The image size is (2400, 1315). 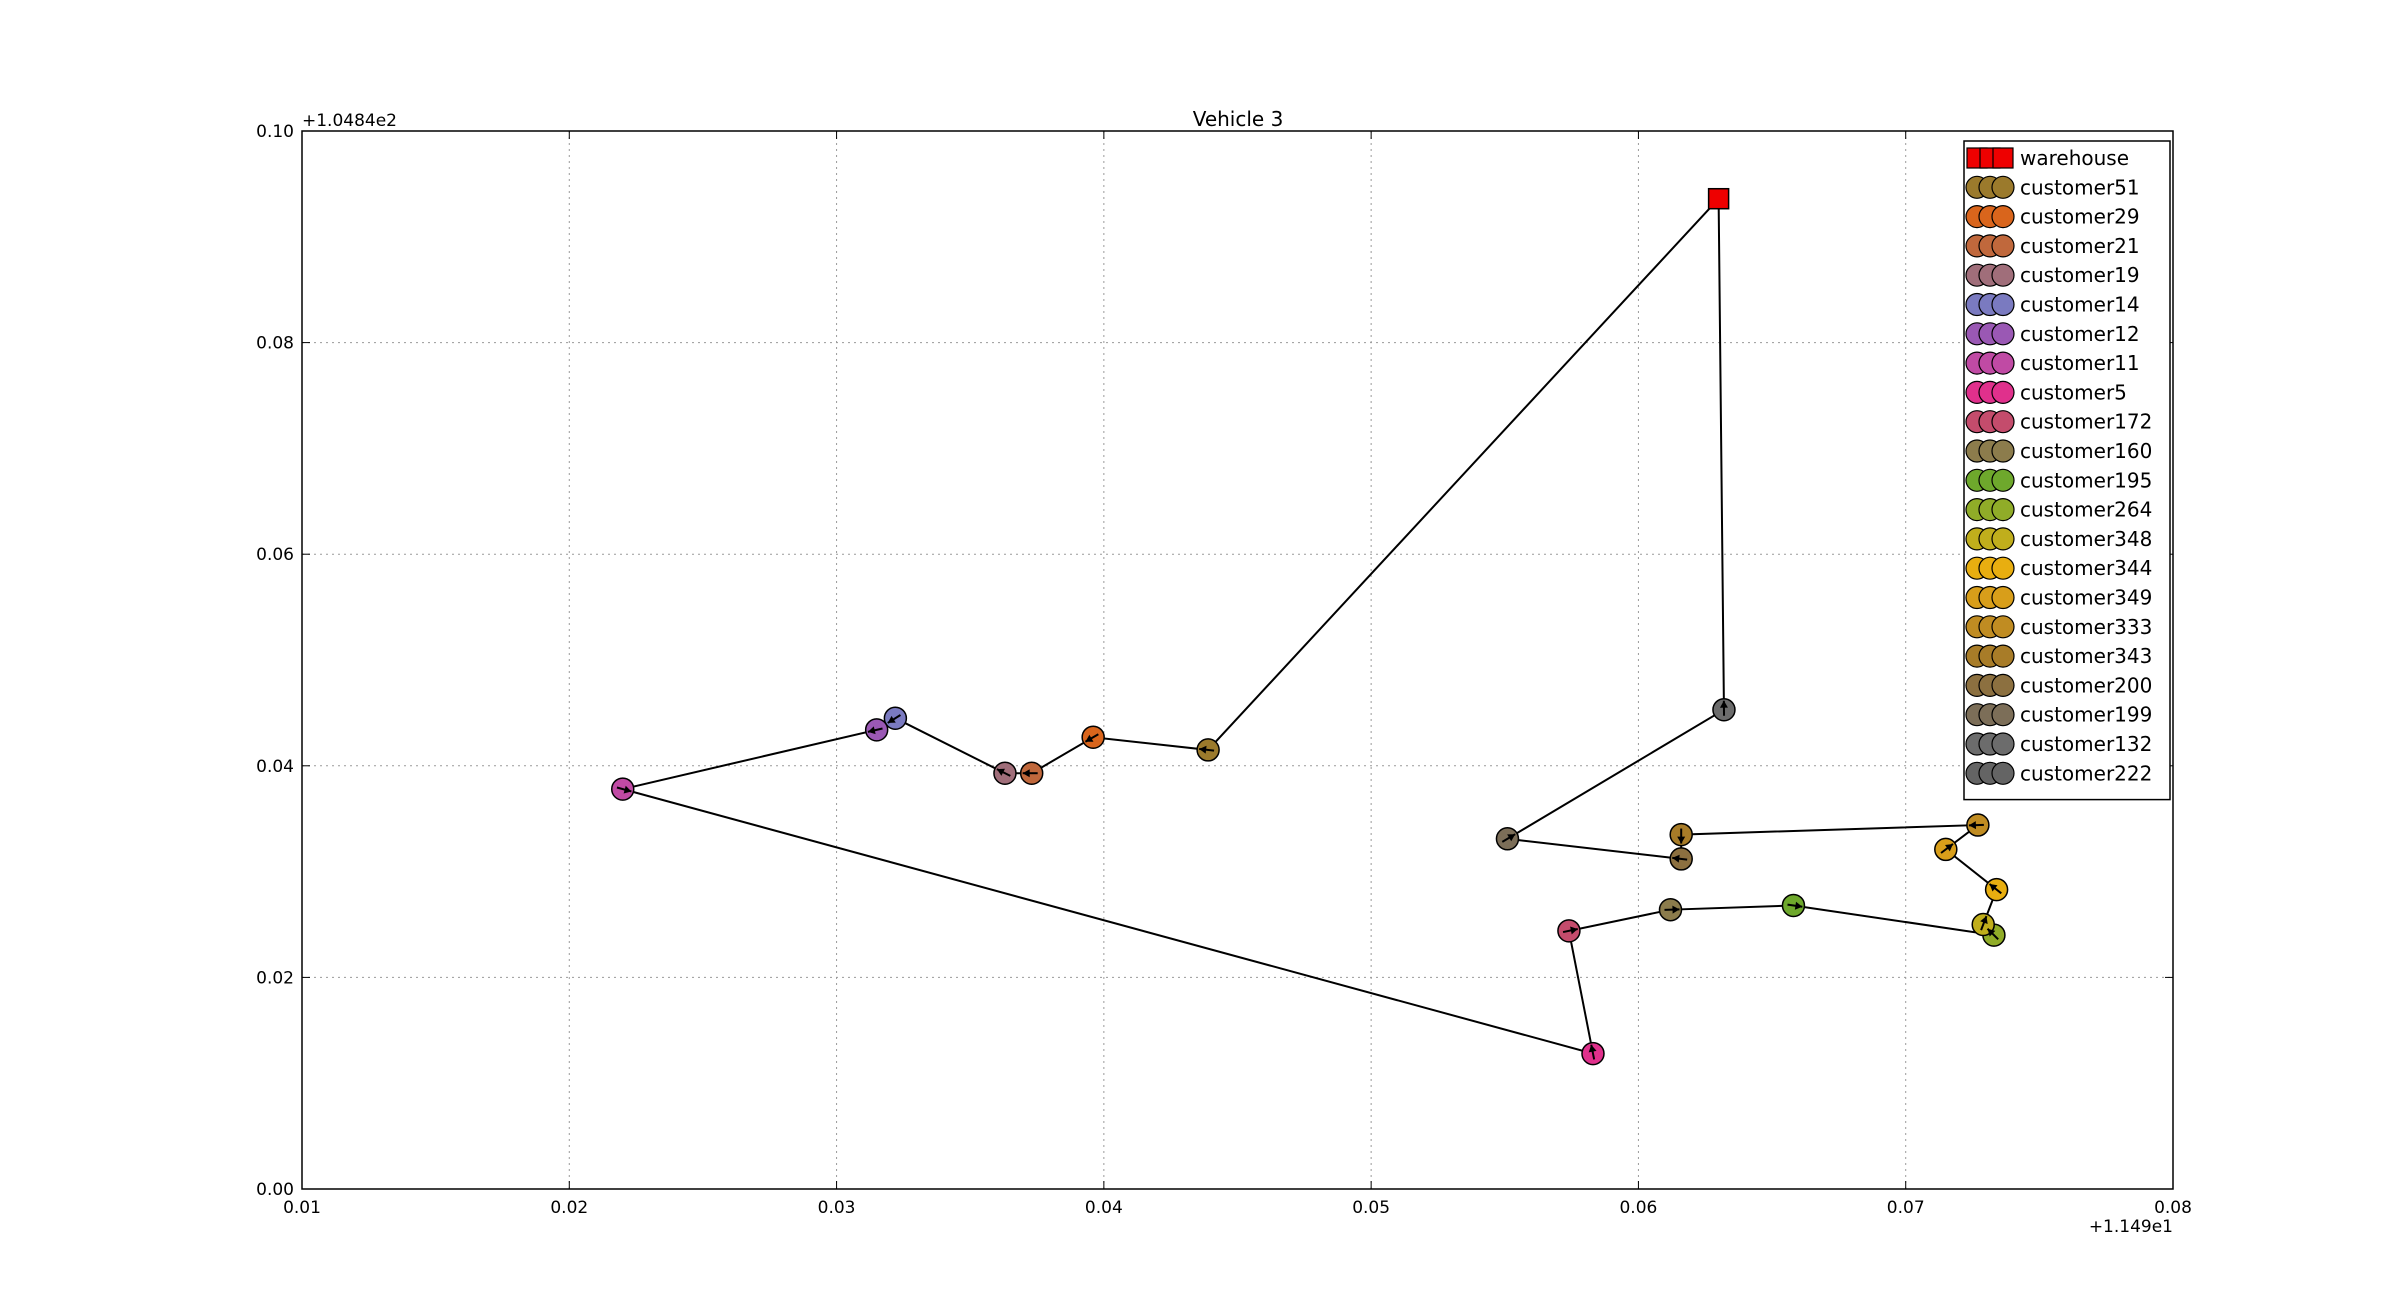 I want to click on legend-entry: customer5, so click(x=2046, y=392).